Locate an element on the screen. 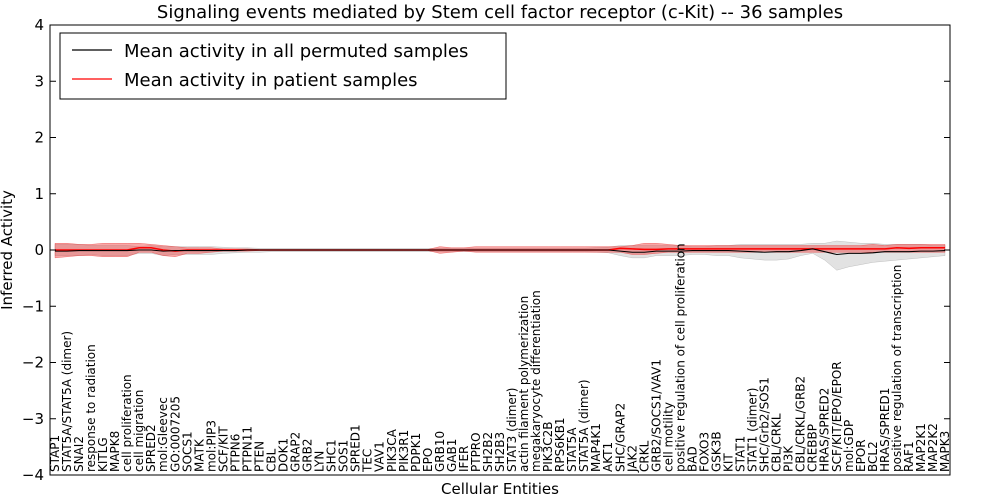 Image resolution: width=1000 pixels, height=500 pixels. x-tick-label: PIK3C2B is located at coordinates (548, 446).